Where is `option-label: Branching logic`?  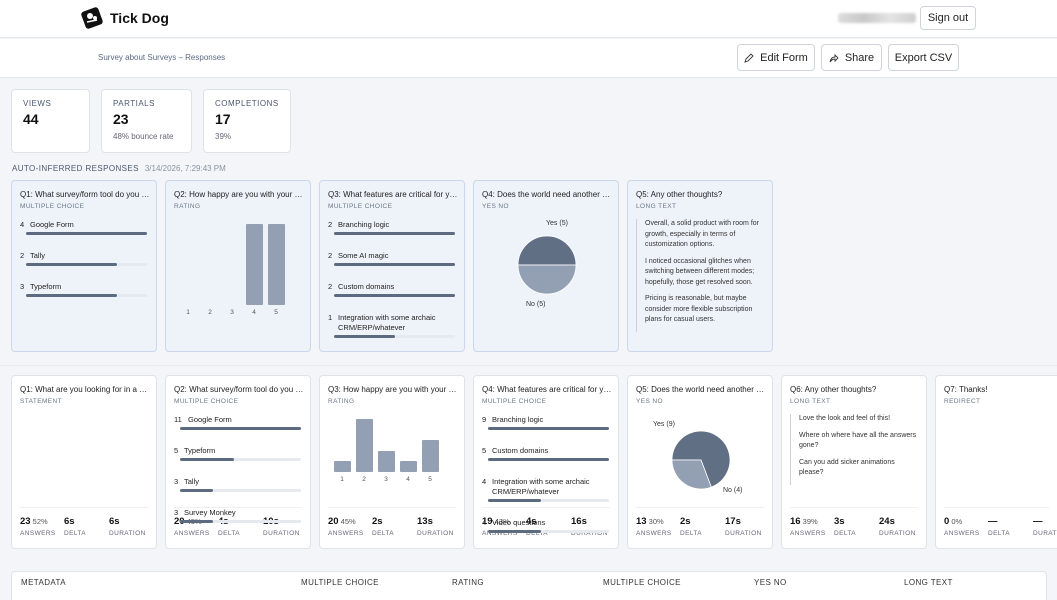
option-label: Branching logic is located at coordinates (364, 224).